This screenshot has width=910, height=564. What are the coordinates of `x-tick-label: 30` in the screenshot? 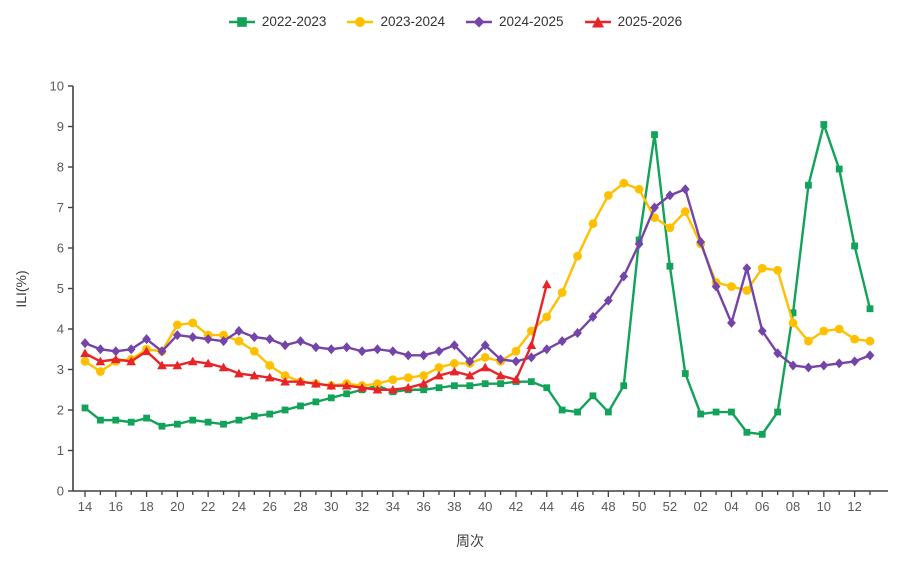 It's located at (331, 506).